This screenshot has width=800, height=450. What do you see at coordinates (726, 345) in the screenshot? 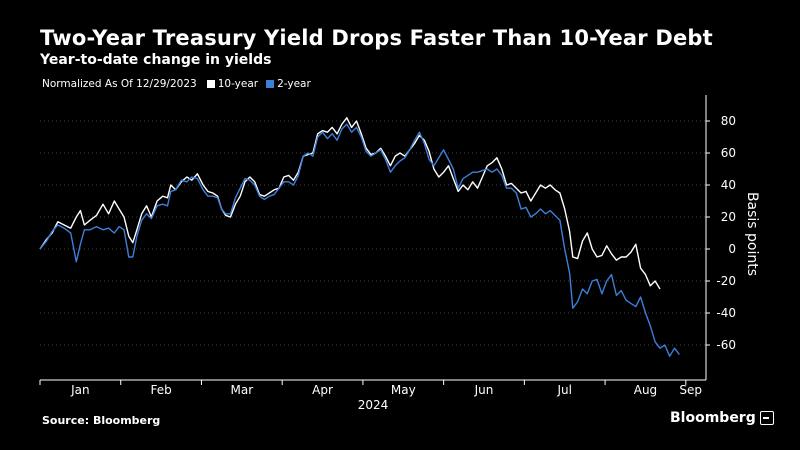
I see `y-tick-label: -60` at bounding box center [726, 345].